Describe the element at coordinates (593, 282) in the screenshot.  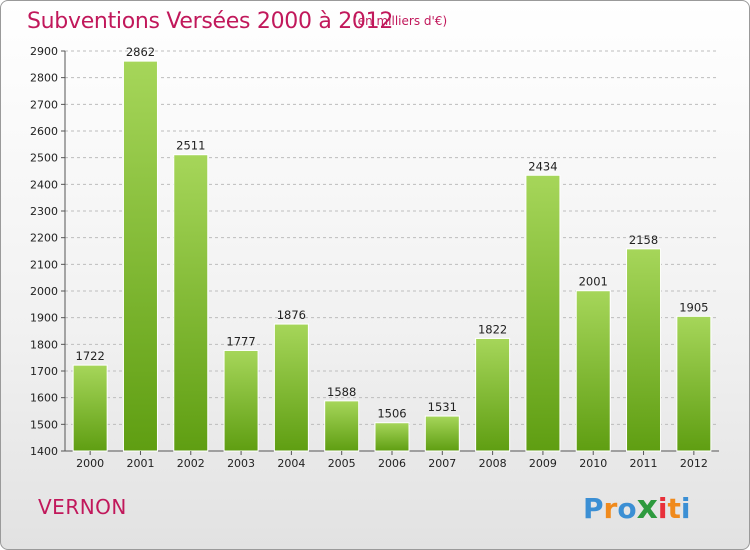
I see `value-label: 2001` at that location.